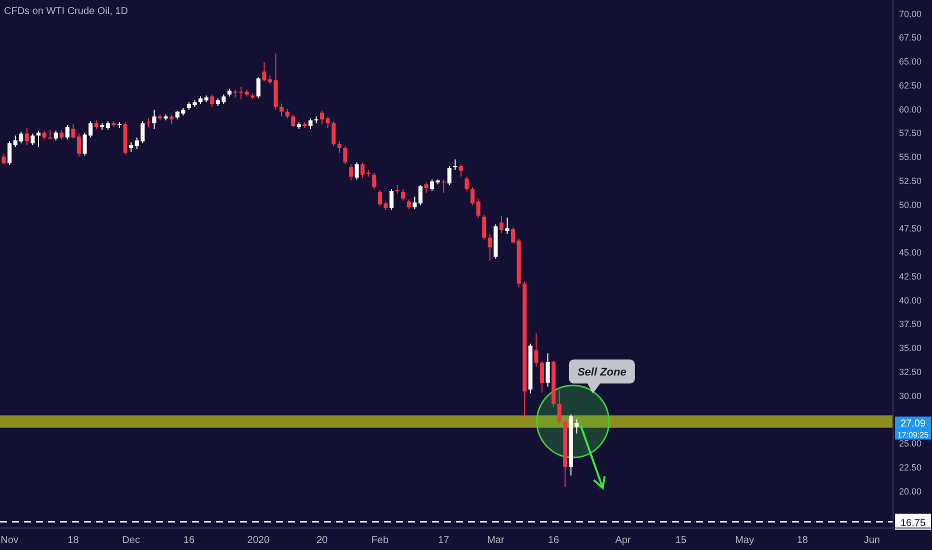 The width and height of the screenshot is (932, 550). Describe the element at coordinates (601, 372) in the screenshot. I see `annotation: Sell Zone` at that location.